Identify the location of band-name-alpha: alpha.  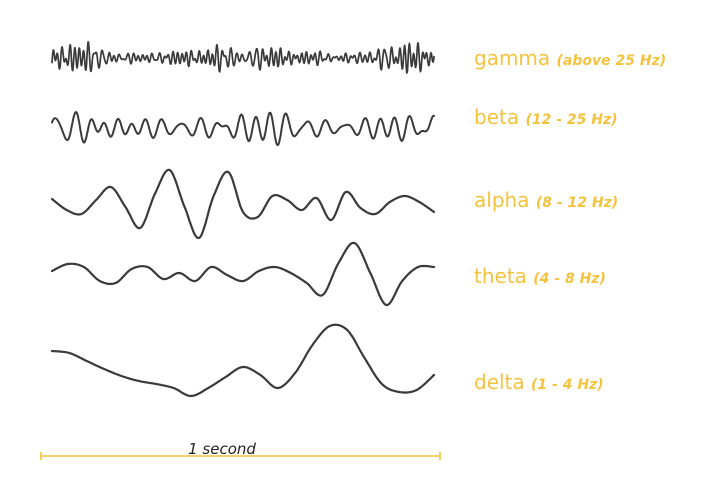
(502, 200).